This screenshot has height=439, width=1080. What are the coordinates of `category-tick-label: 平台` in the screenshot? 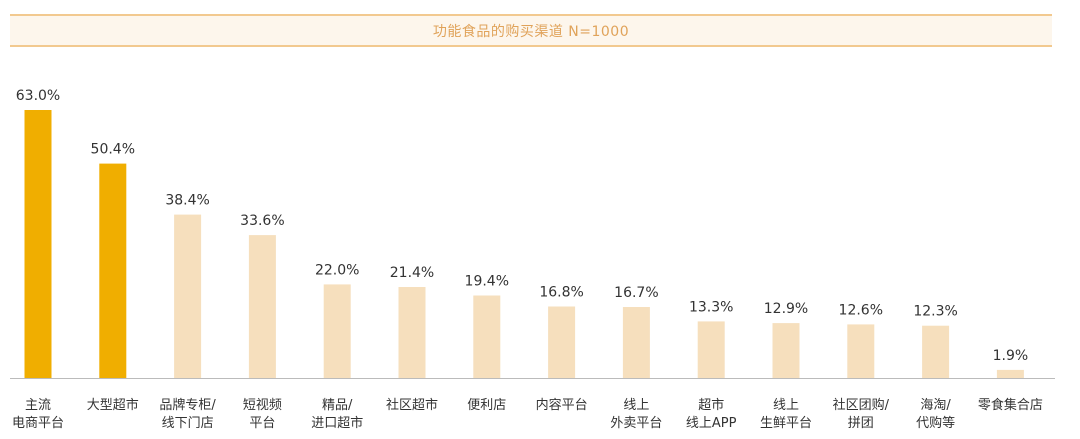 It's located at (262, 423).